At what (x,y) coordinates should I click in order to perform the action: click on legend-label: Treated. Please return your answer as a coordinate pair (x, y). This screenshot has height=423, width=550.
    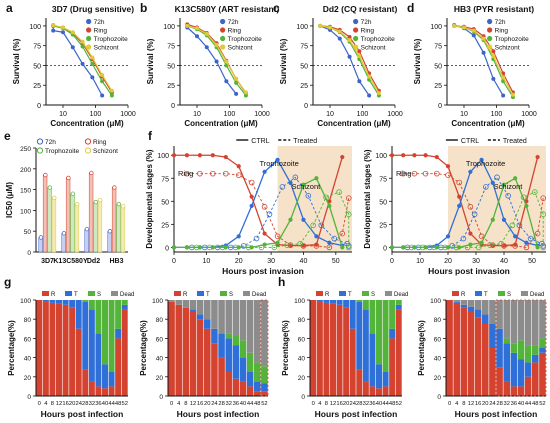
    Looking at the image, I should click on (305, 141).